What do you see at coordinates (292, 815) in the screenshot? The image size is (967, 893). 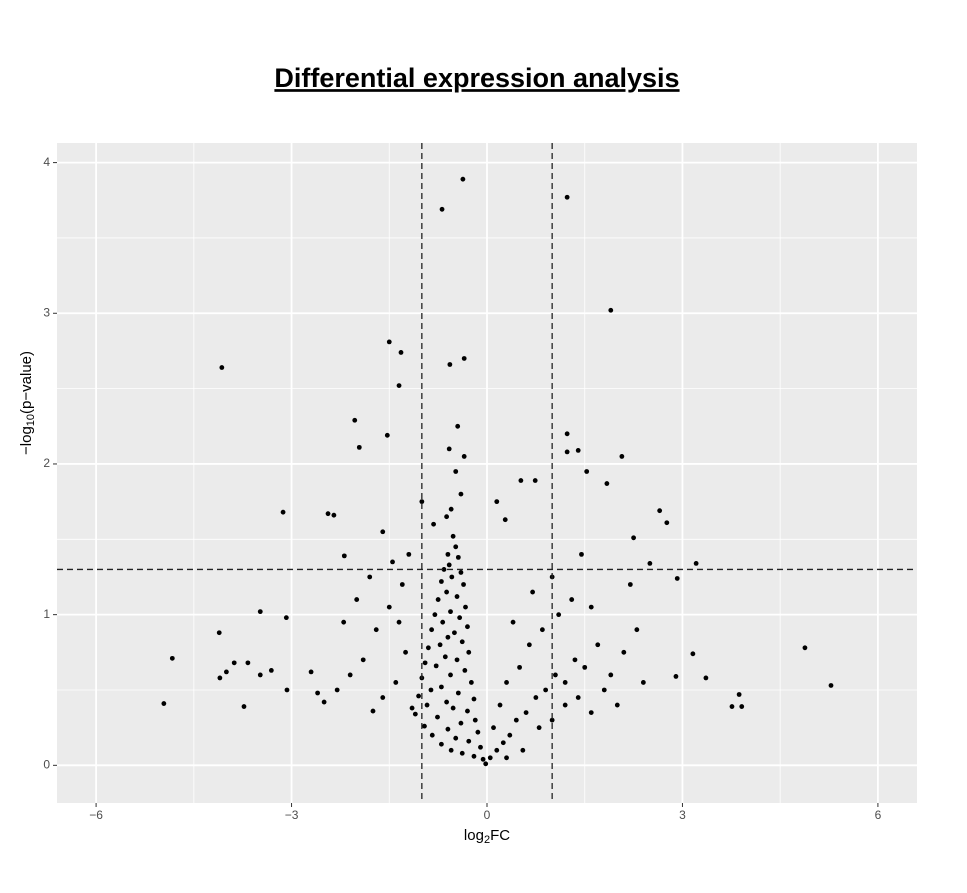 I see `x-tick-label: −3` at bounding box center [292, 815].